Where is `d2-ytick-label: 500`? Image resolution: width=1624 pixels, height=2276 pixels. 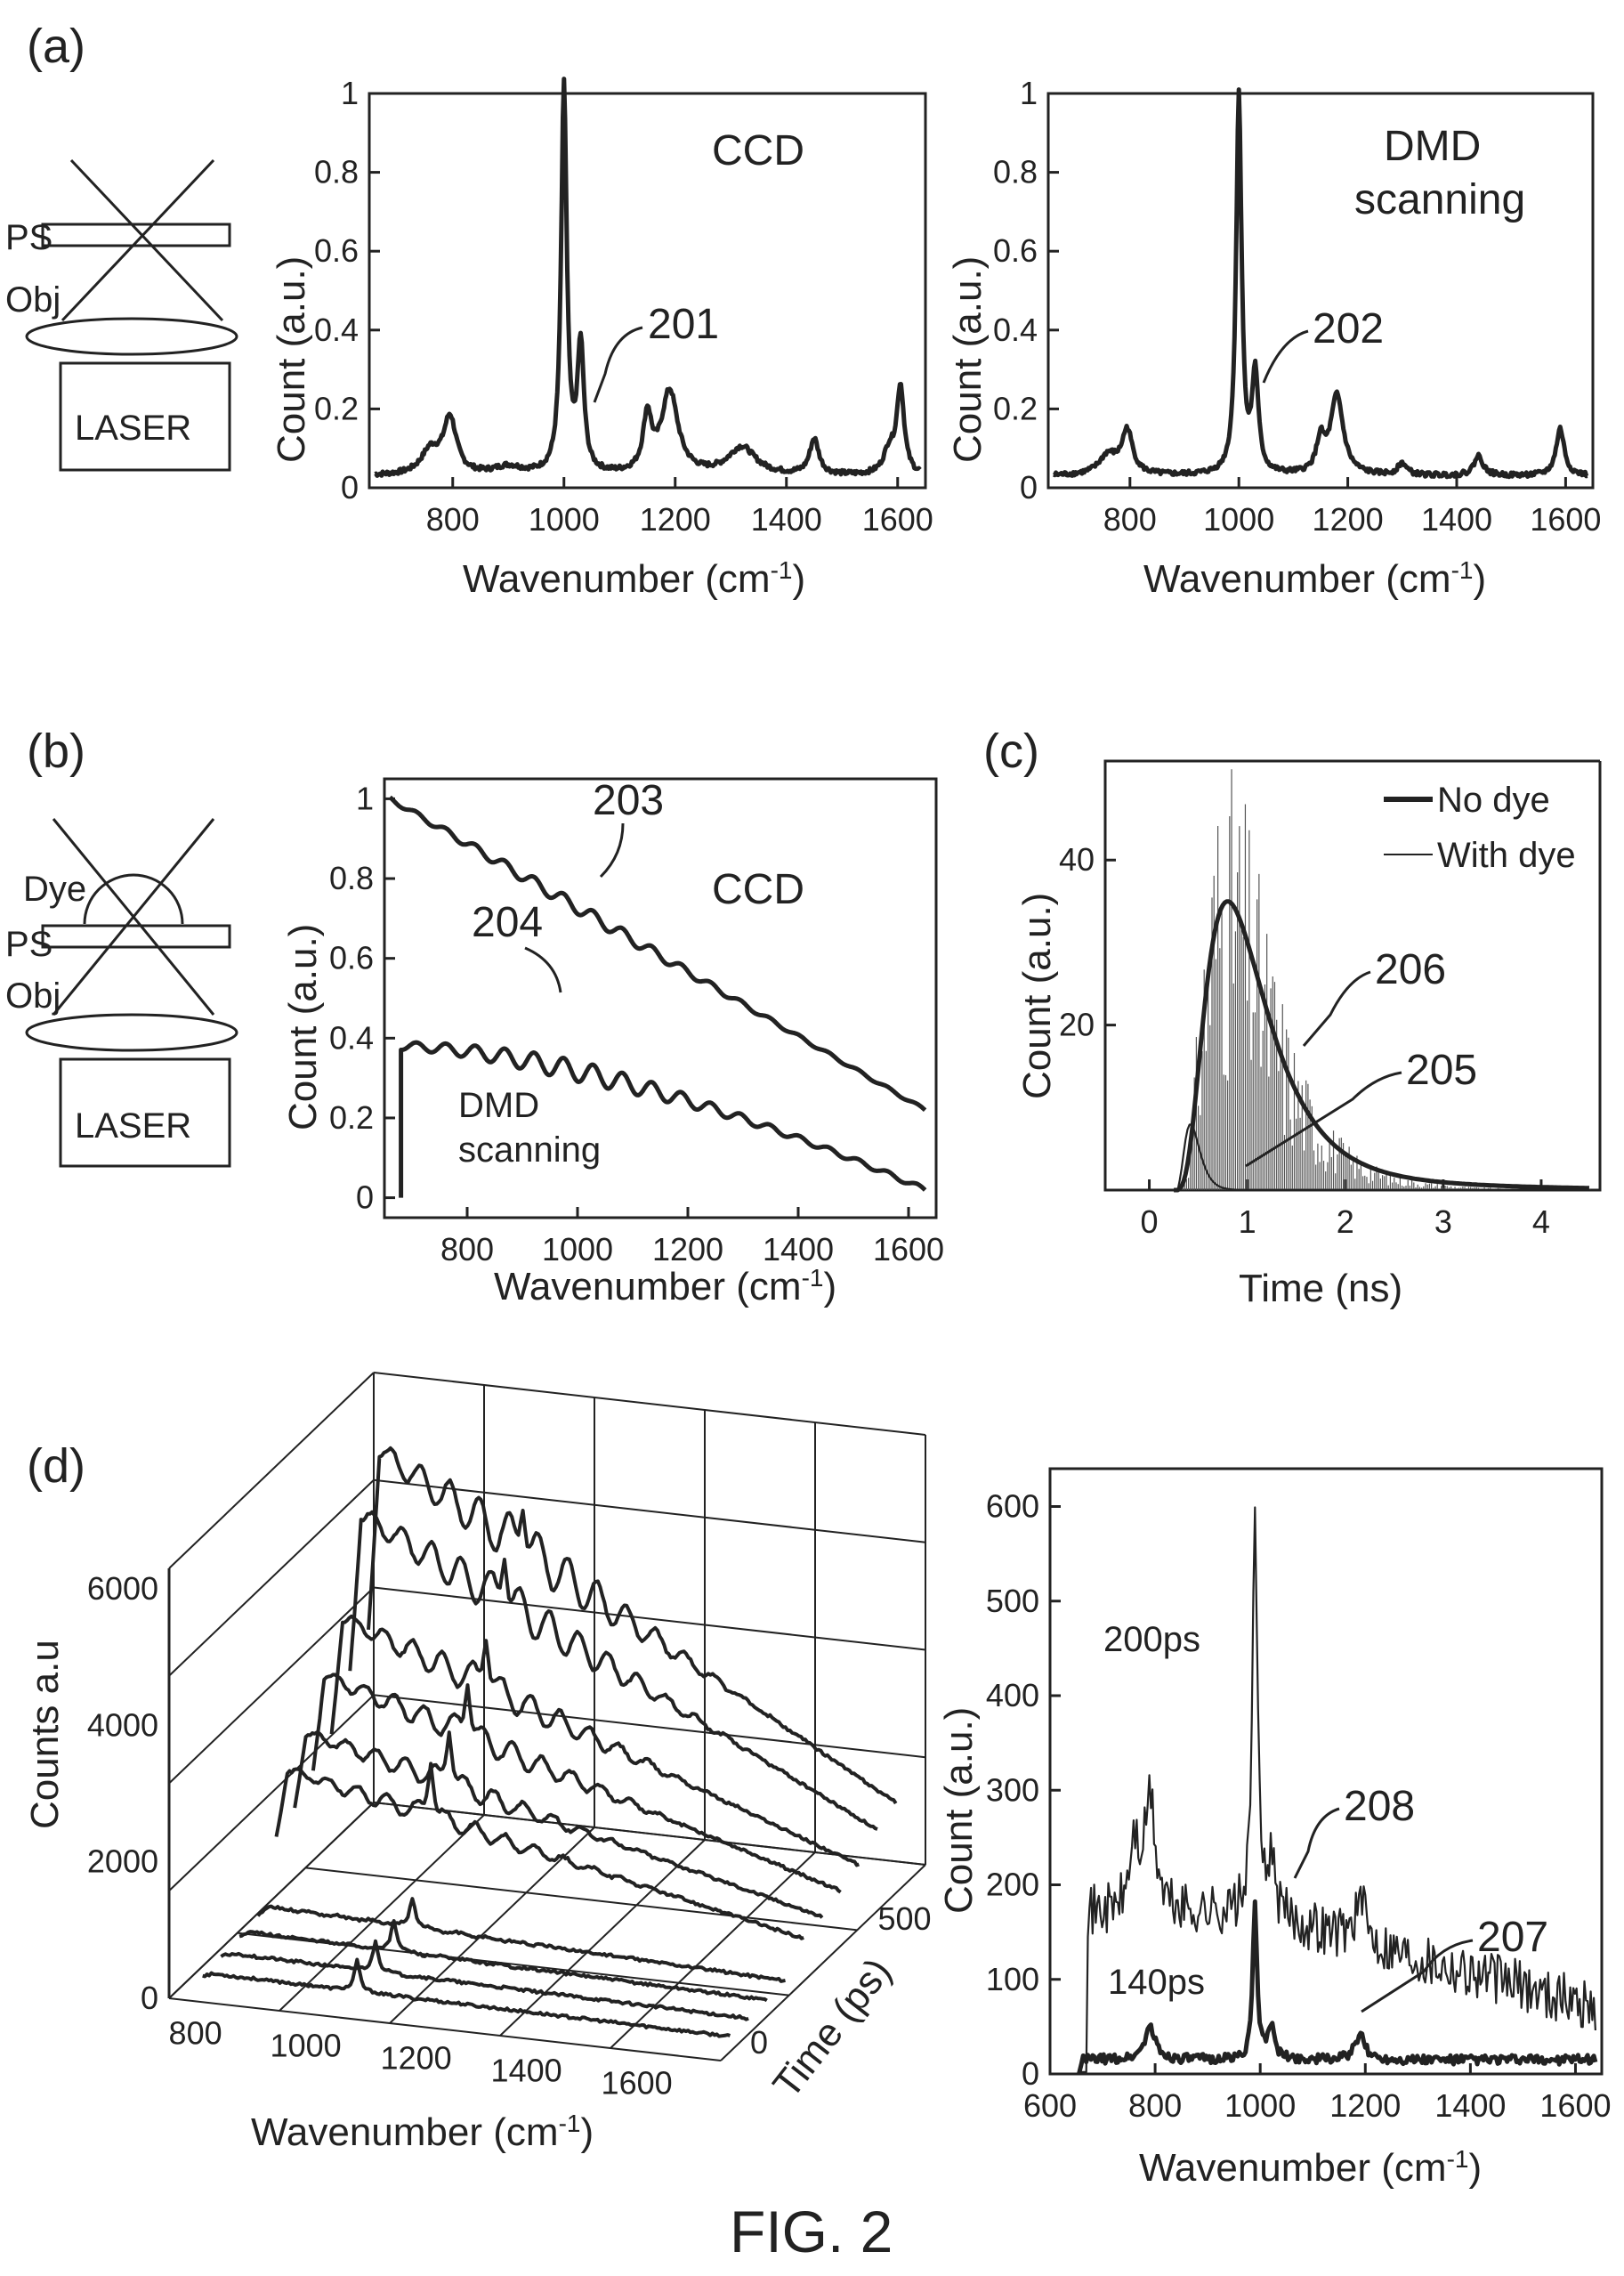
d2-ytick-label: 500 is located at coordinates (1012, 1601).